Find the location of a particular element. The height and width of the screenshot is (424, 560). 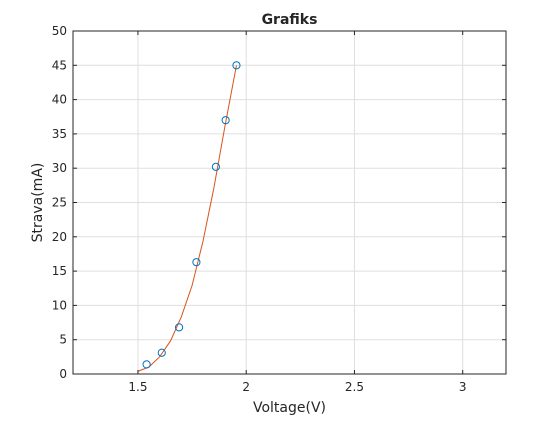

y-tick-label: 50 is located at coordinates (59, 31).